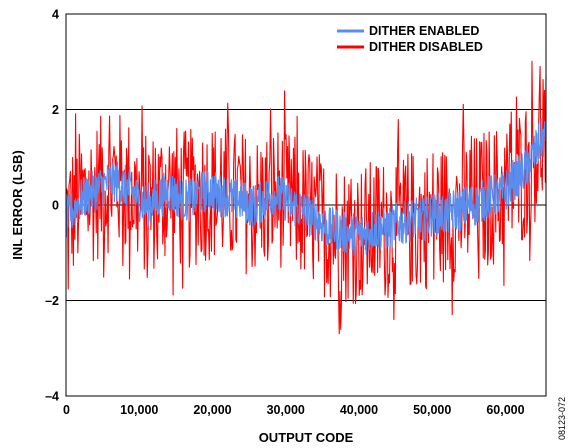 The height and width of the screenshot is (448, 571). I want to click on legend-label-dither-enabled: DITHER ENABLED, so click(424, 31).